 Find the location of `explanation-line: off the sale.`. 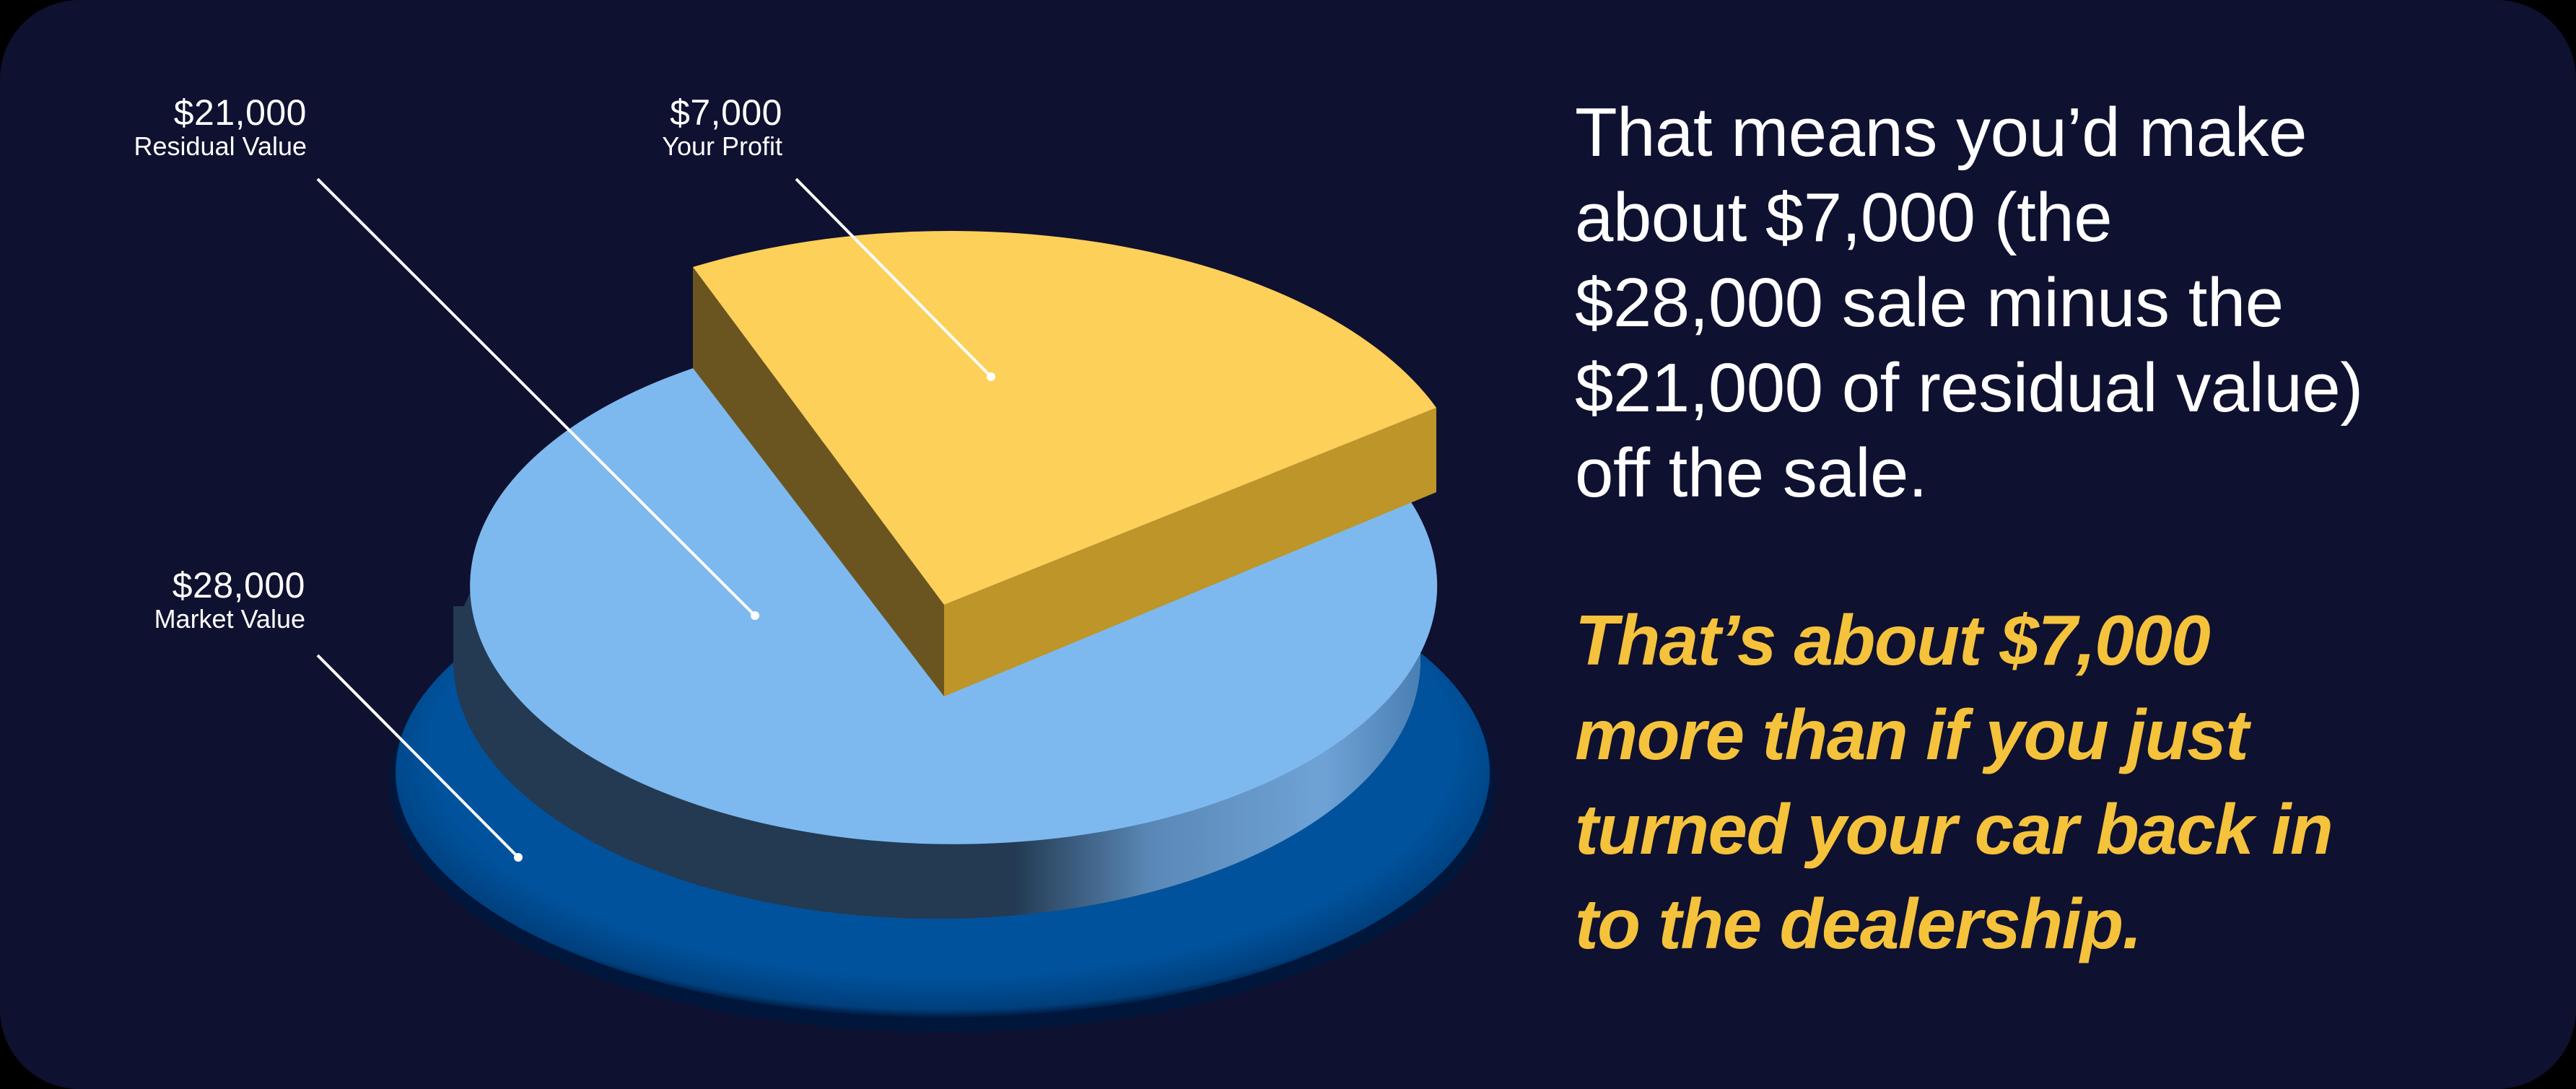

explanation-line: off the sale. is located at coordinates (1751, 473).